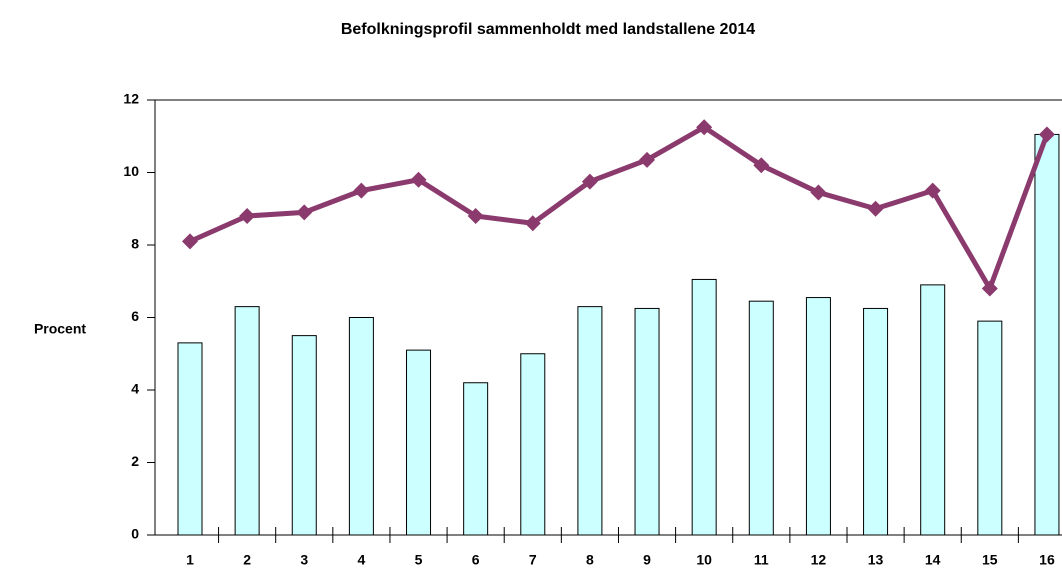 The image size is (1062, 573). I want to click on x-tick-label: 10, so click(704, 560).